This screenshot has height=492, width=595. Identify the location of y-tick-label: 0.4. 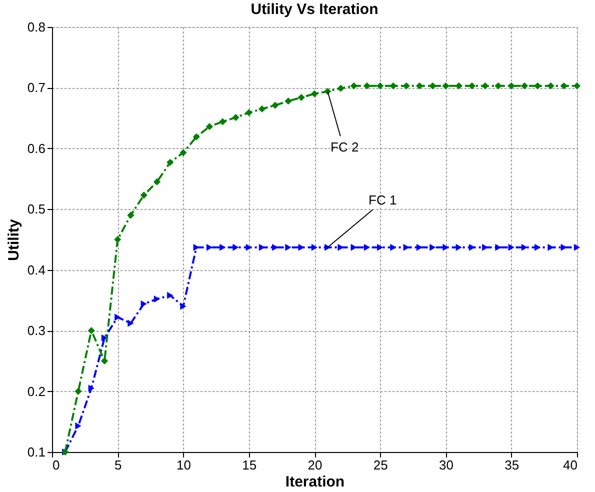
(36, 270).